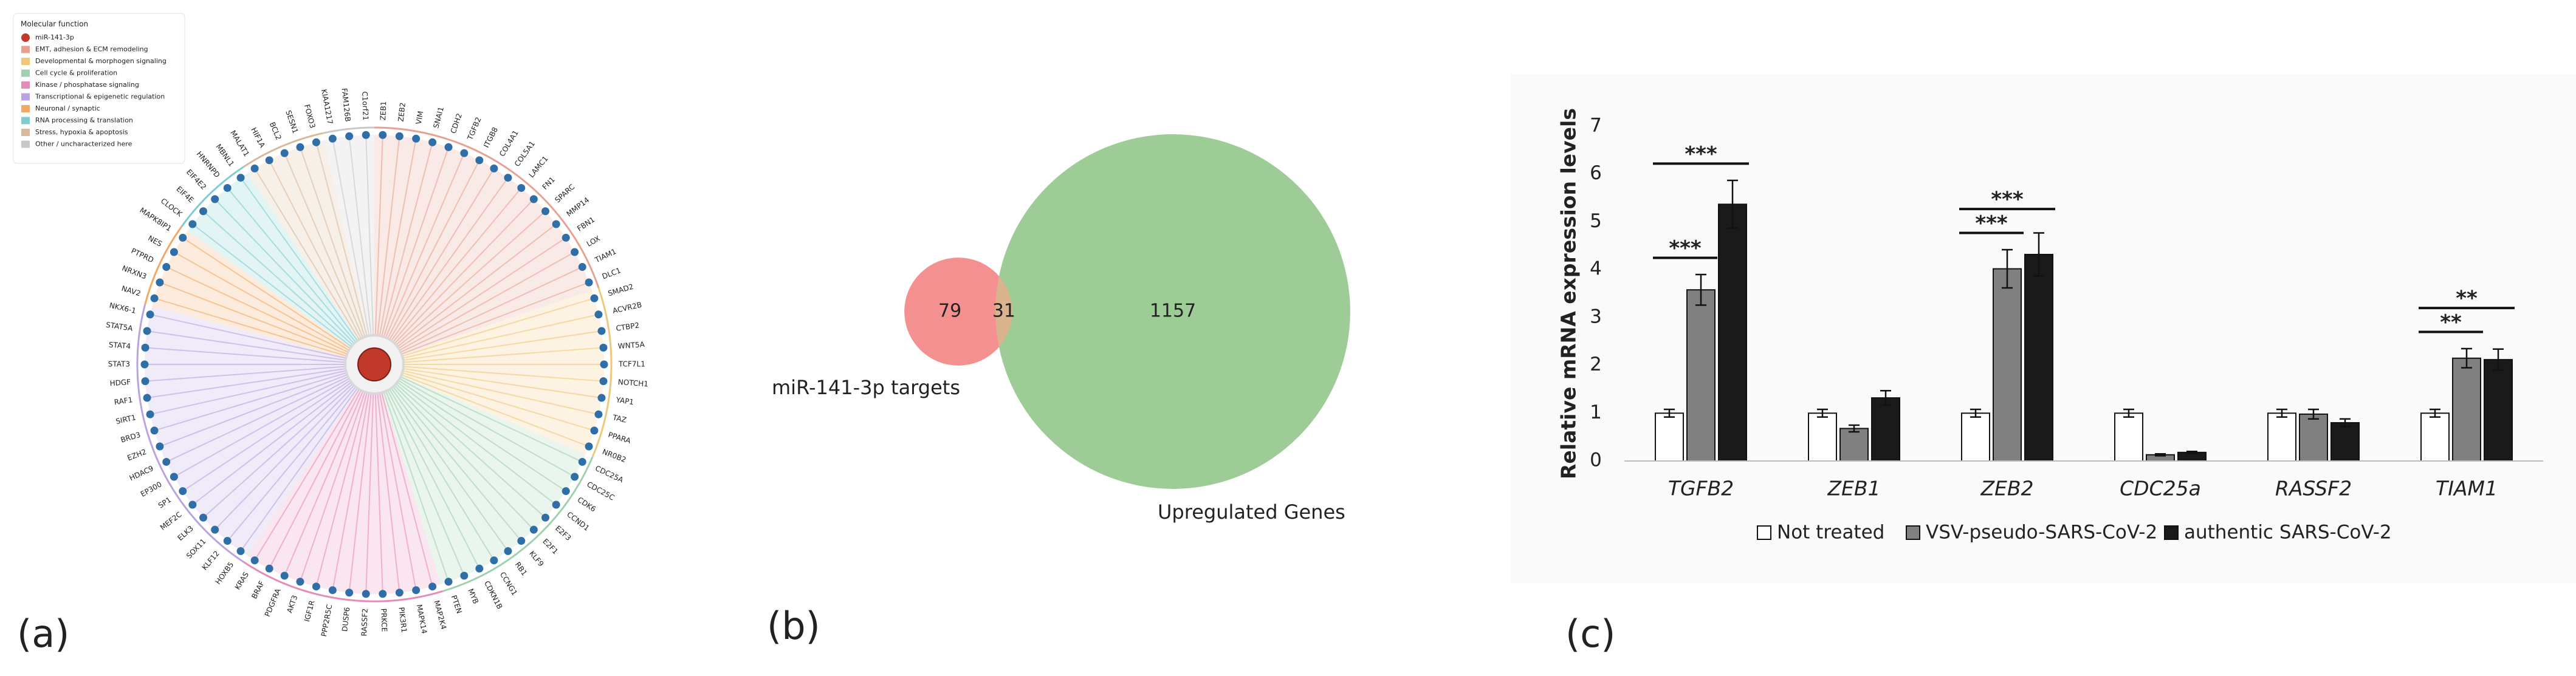 Image resolution: width=2576 pixels, height=676 pixels. What do you see at coordinates (1596, 412) in the screenshot?
I see `y-tick-label: 1` at bounding box center [1596, 412].